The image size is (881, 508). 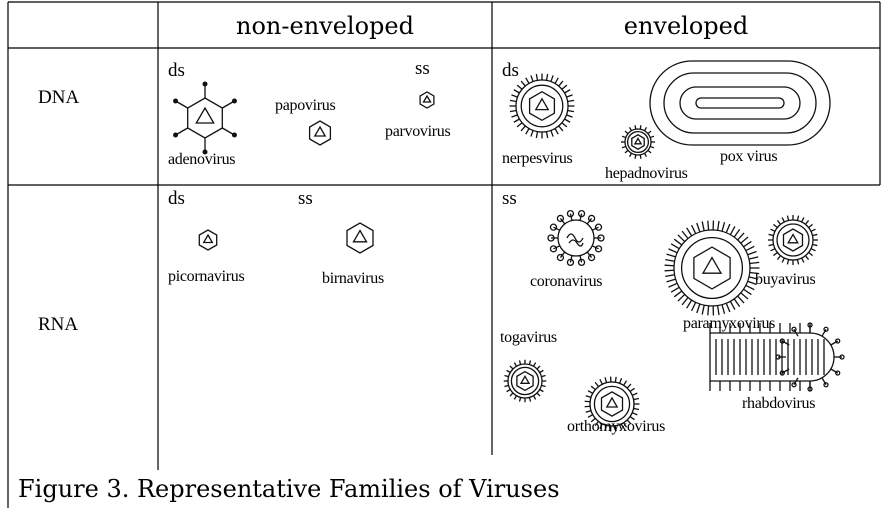 I want to click on row-label: RNA, so click(x=58, y=324).